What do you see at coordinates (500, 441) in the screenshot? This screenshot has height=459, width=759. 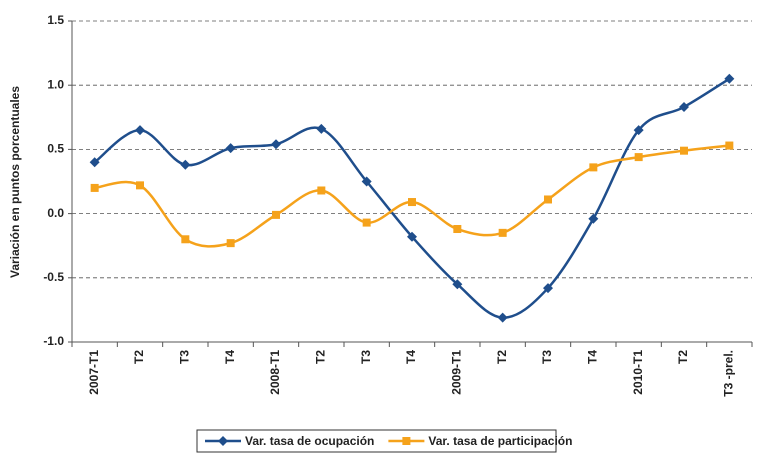 I see `legend-label: Var. tasa de participación` at bounding box center [500, 441].